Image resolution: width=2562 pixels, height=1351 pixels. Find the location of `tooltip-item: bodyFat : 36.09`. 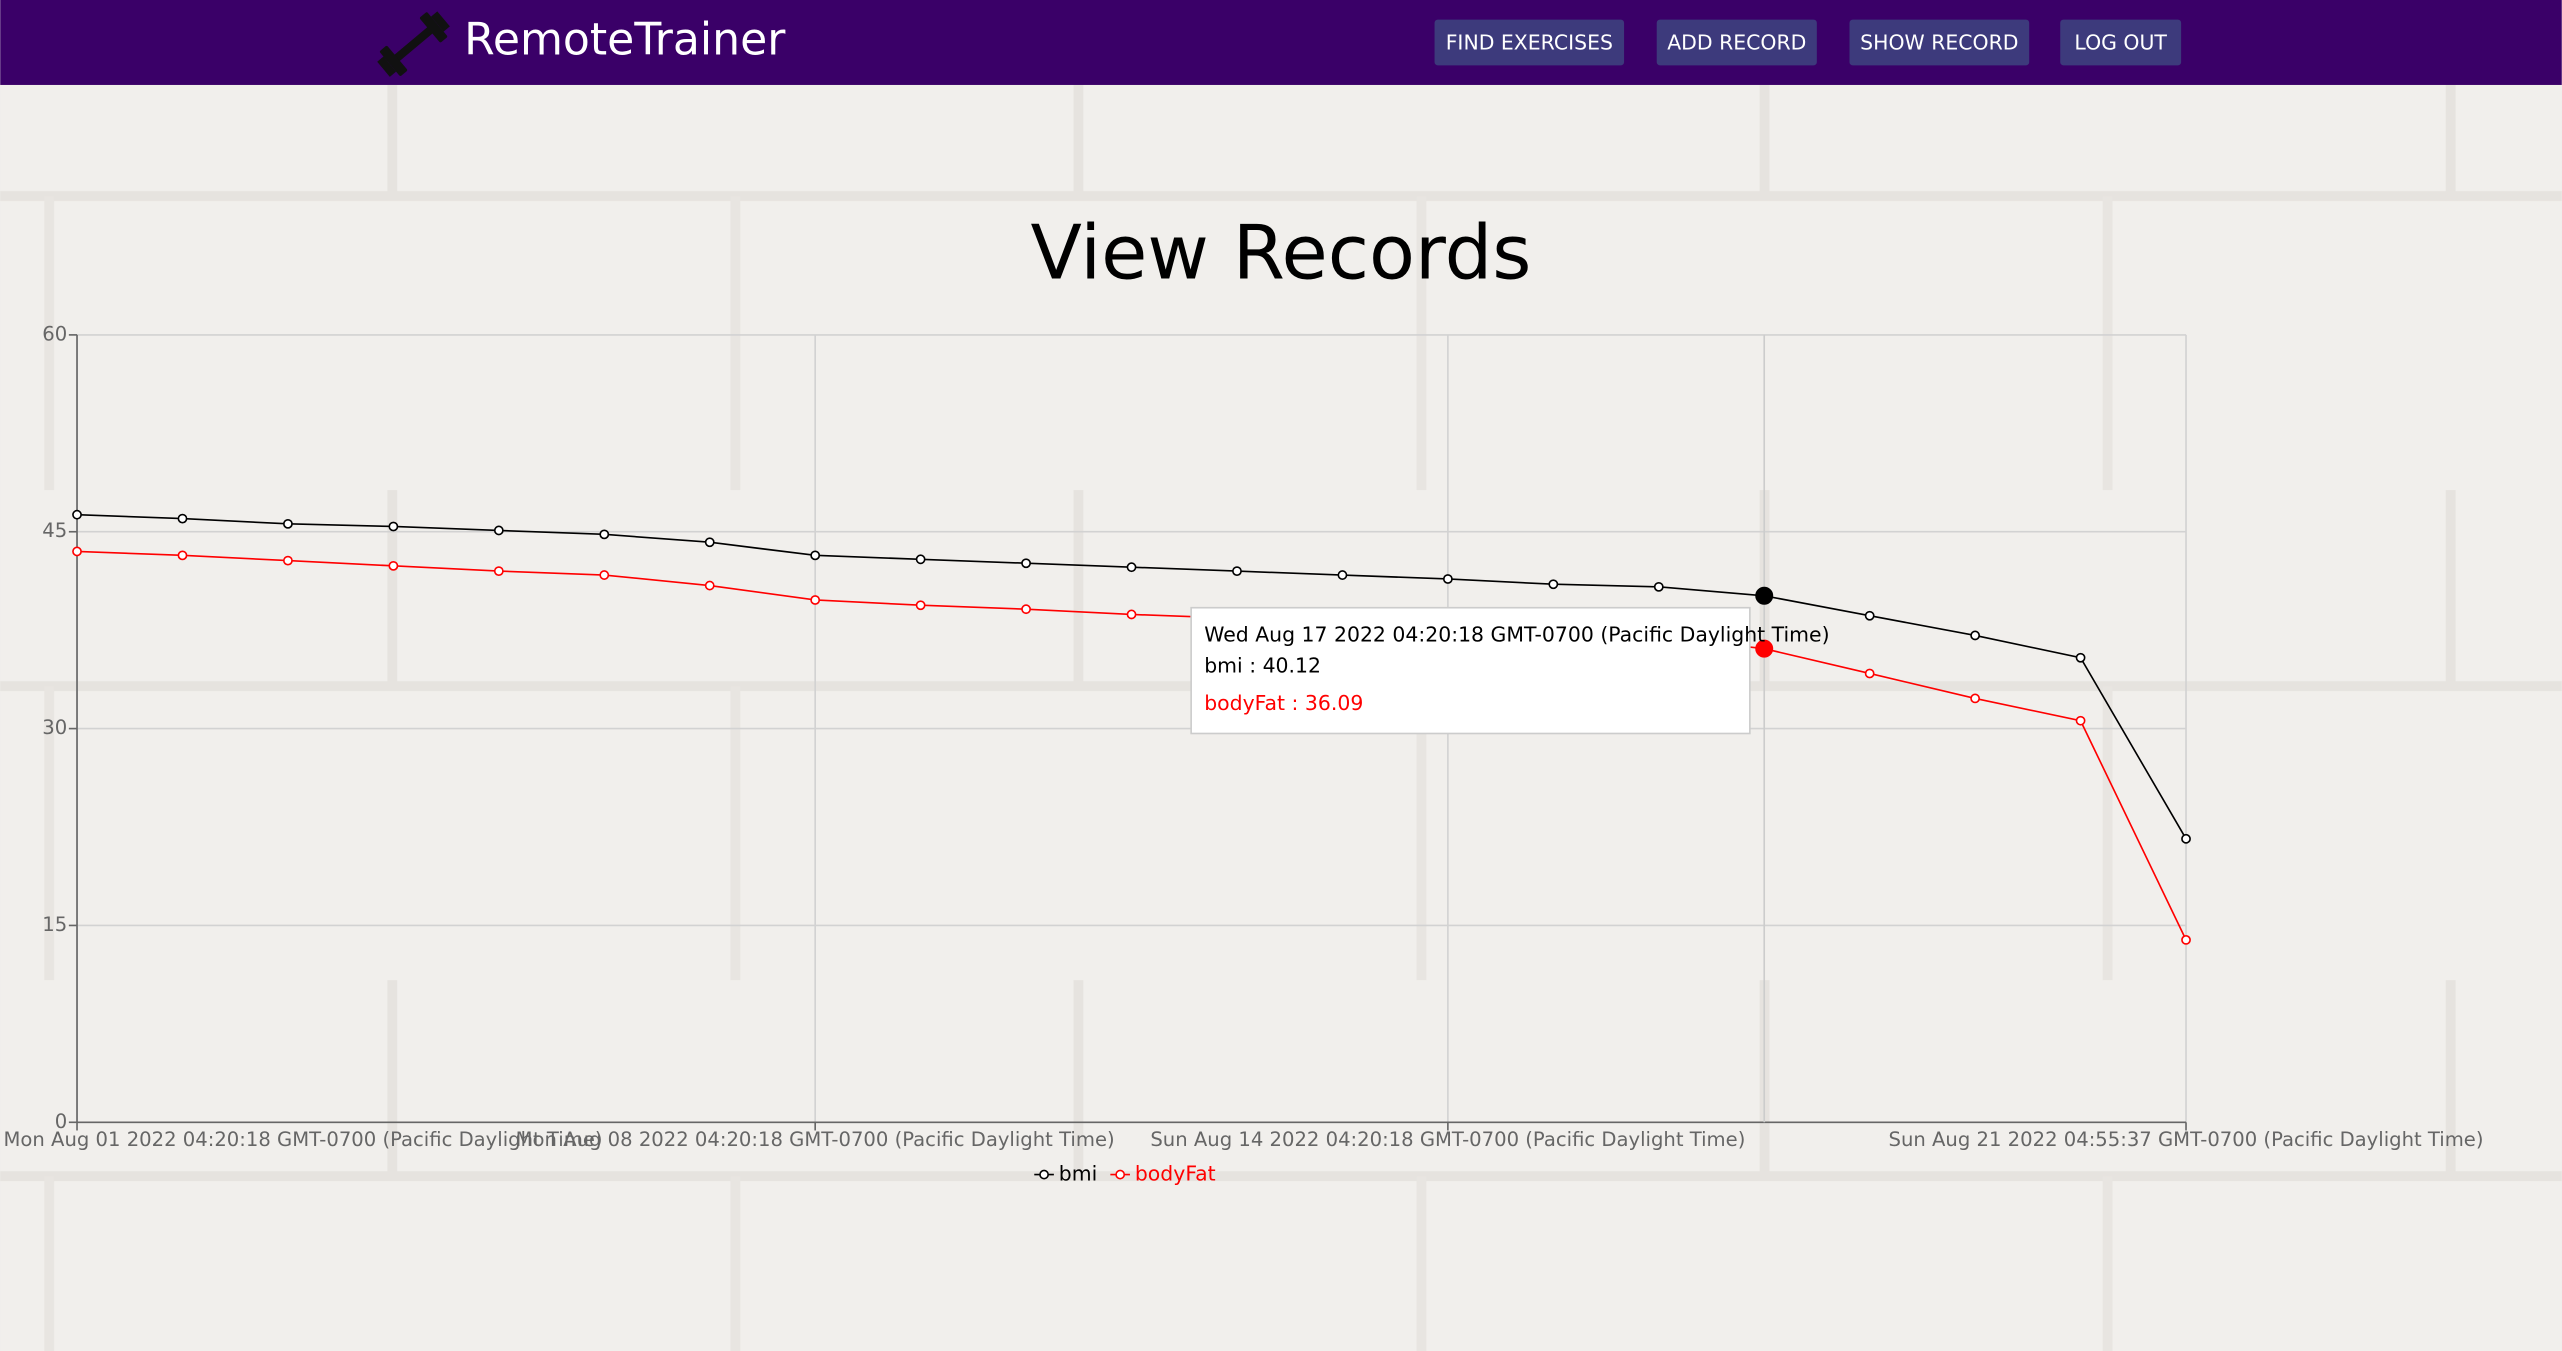

tooltip-item: bodyFat : 36.09 is located at coordinates (1283, 703).